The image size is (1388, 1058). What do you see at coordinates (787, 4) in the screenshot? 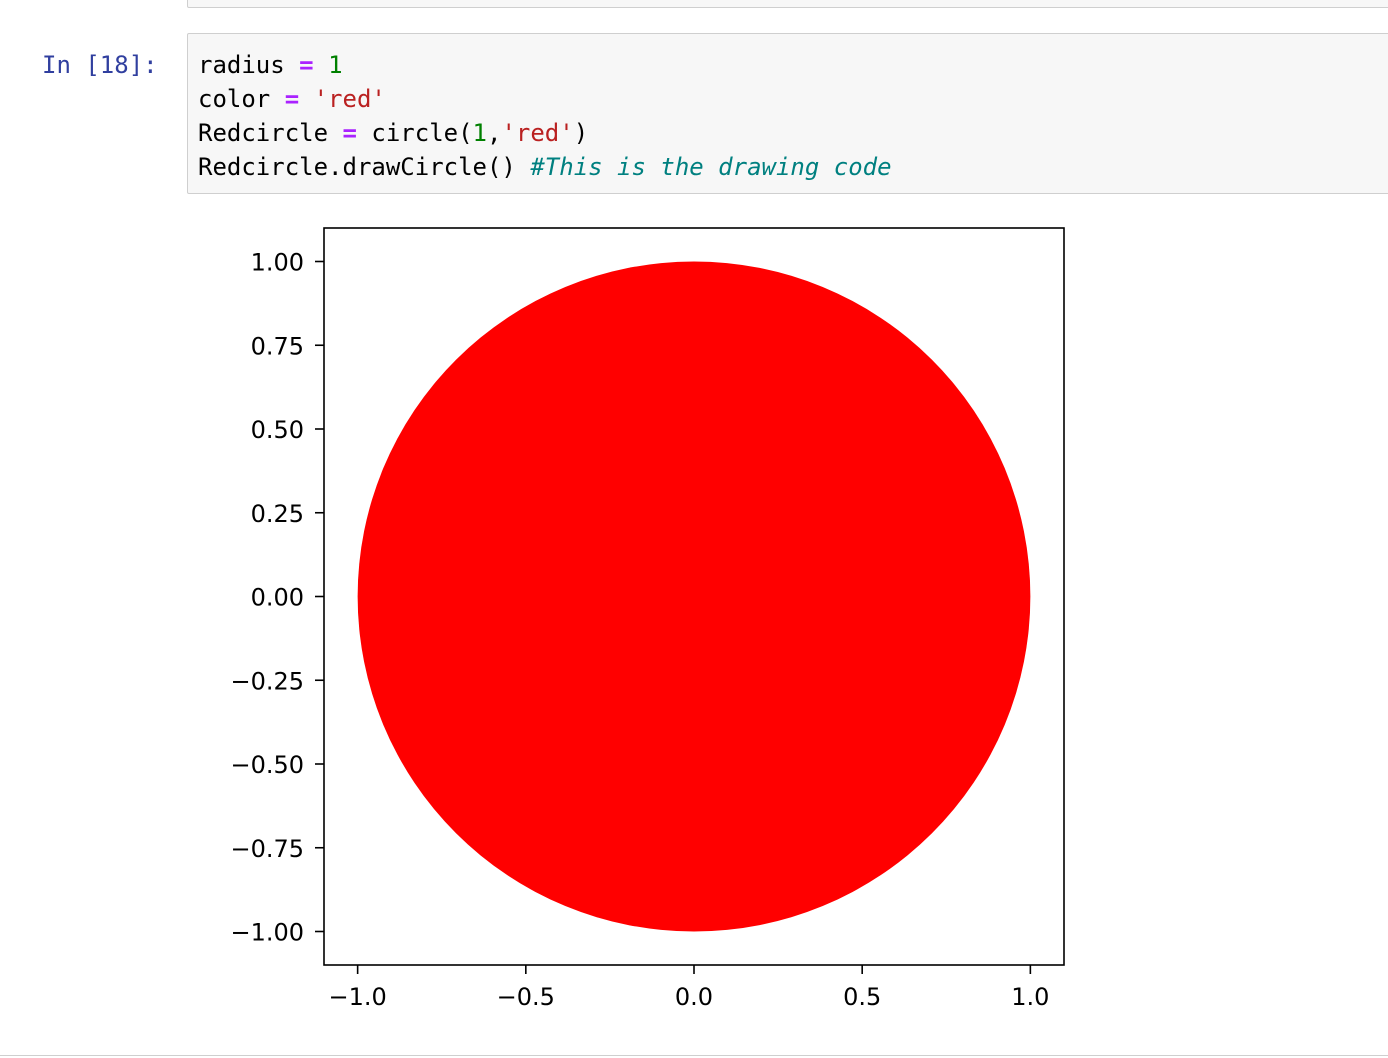
I see `previous-cell-input-edge` at bounding box center [787, 4].